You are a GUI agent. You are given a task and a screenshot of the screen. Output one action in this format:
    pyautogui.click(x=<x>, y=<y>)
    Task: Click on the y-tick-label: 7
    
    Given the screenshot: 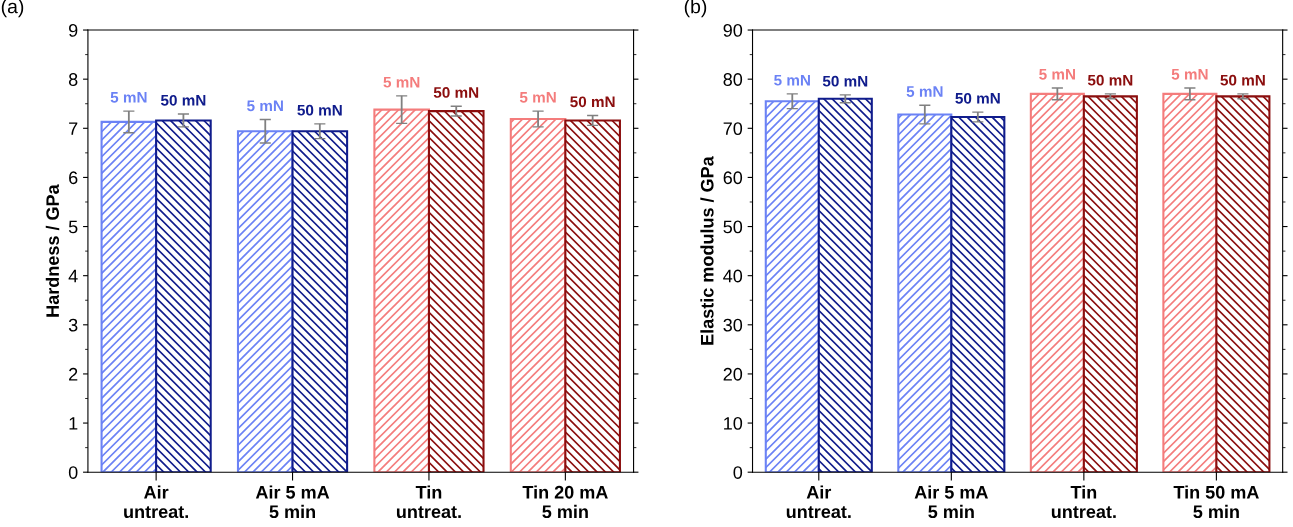 What is the action you would take?
    pyautogui.click(x=73, y=128)
    